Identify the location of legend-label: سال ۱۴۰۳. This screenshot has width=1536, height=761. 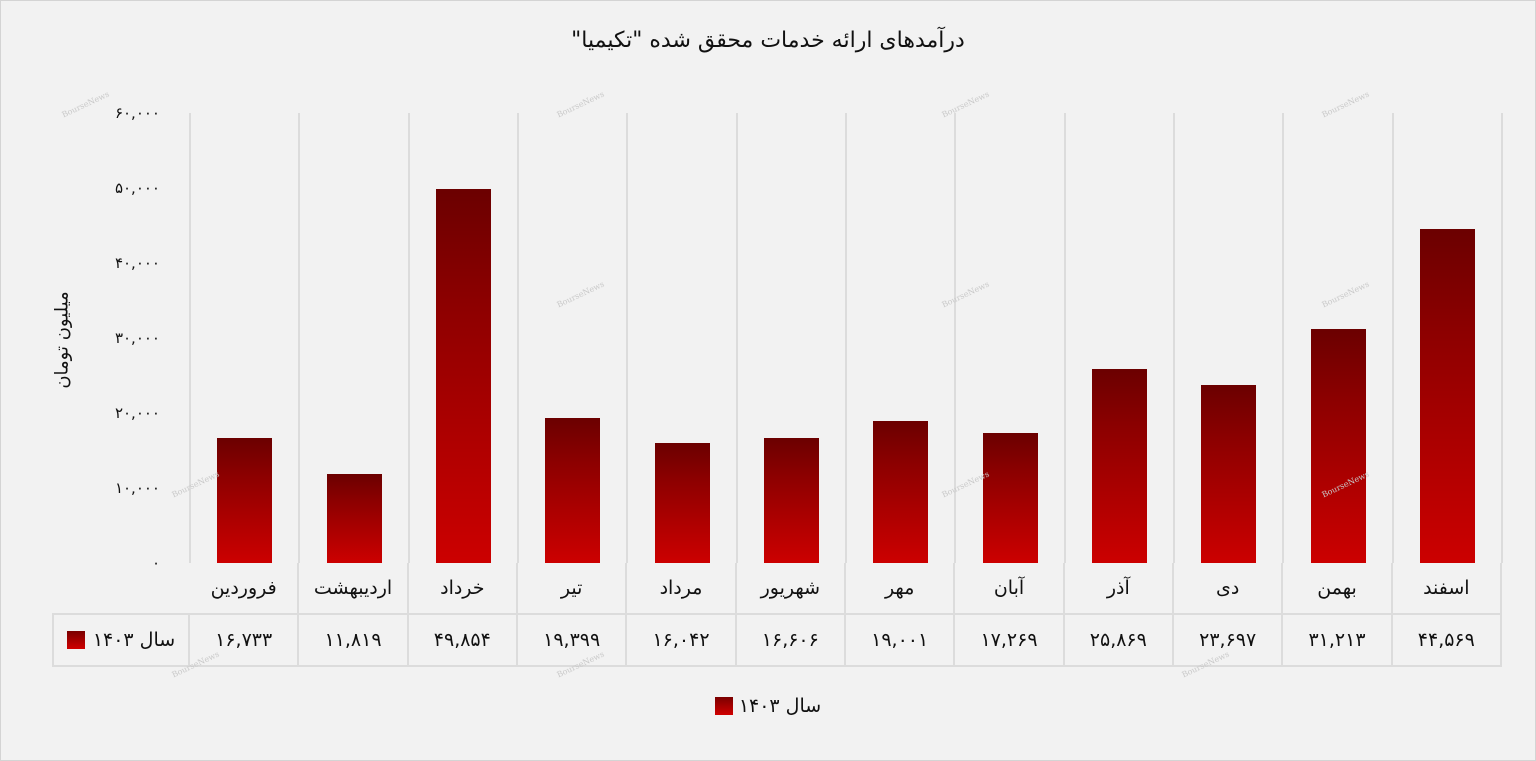
(780, 706).